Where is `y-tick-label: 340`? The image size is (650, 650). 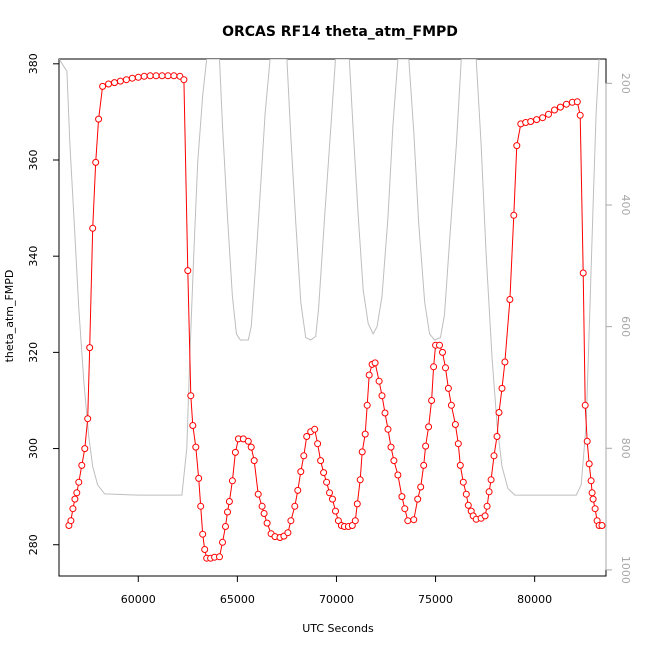 y-tick-label: 340 is located at coordinates (33, 256).